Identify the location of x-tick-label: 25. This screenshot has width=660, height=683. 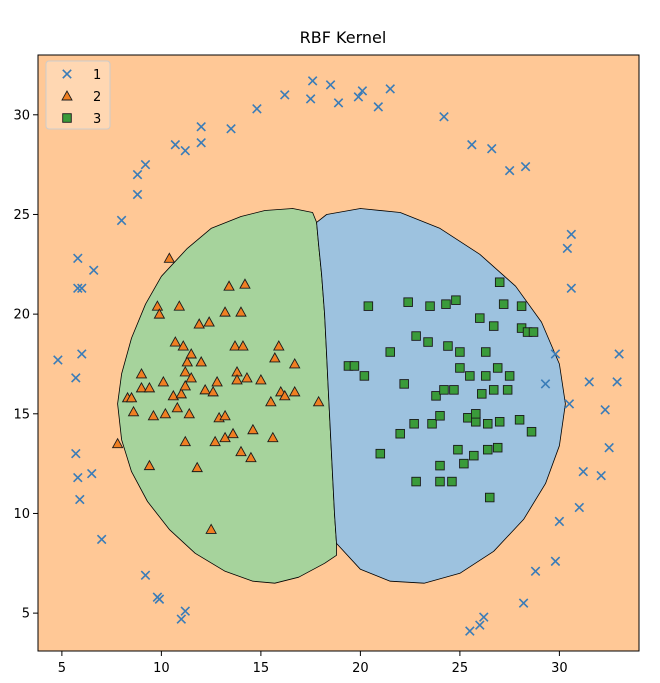
(460, 668).